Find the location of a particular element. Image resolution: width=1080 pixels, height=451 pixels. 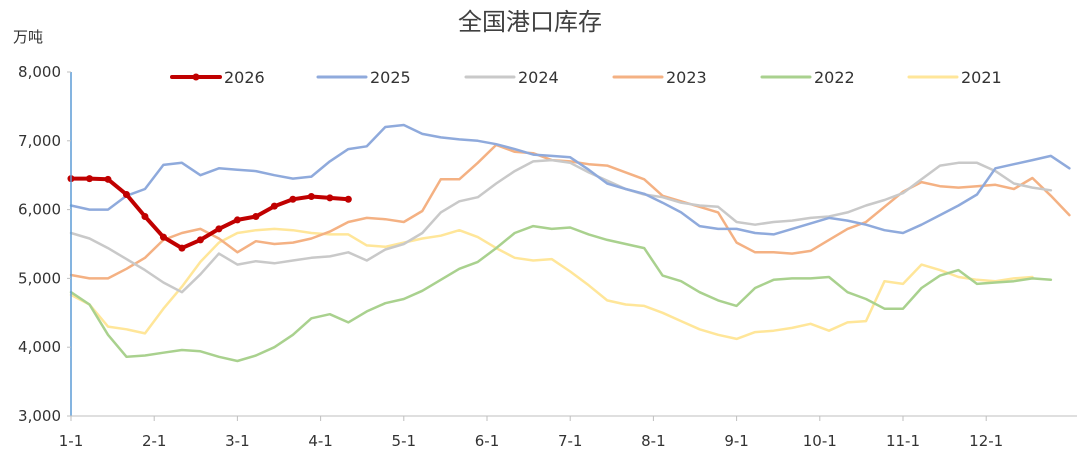

y-axis-unit: 万吨 is located at coordinates (28, 37).